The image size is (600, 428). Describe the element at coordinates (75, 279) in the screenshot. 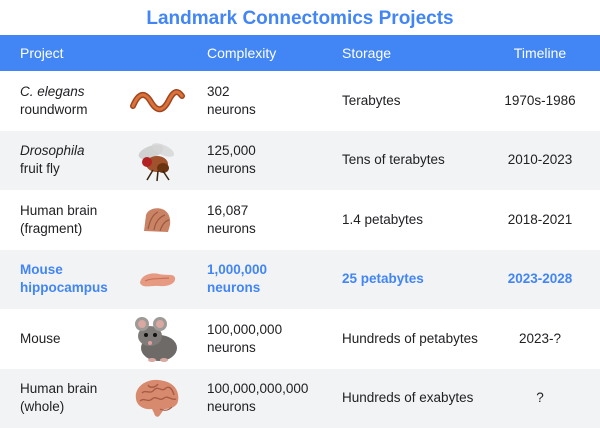

I see `project-cell: Mouse hippocampus` at that location.